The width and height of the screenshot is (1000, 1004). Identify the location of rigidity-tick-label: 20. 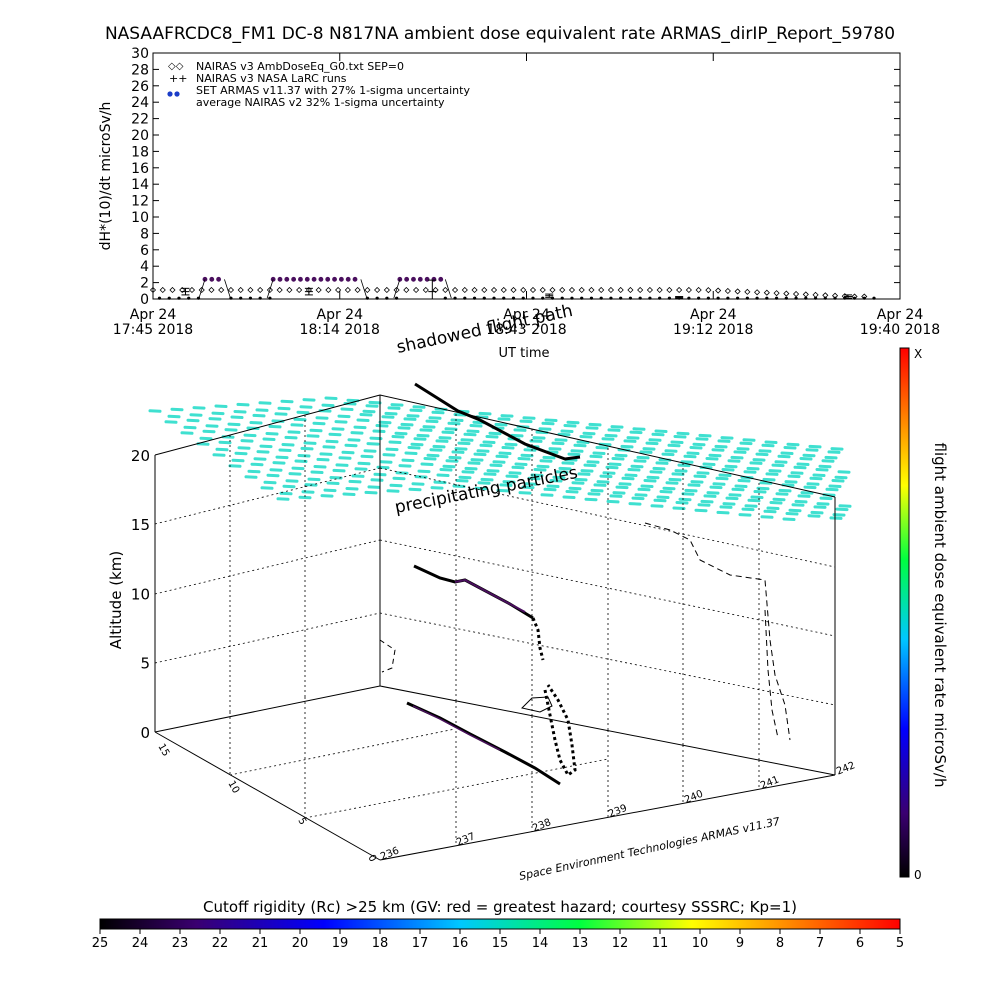
(300, 943).